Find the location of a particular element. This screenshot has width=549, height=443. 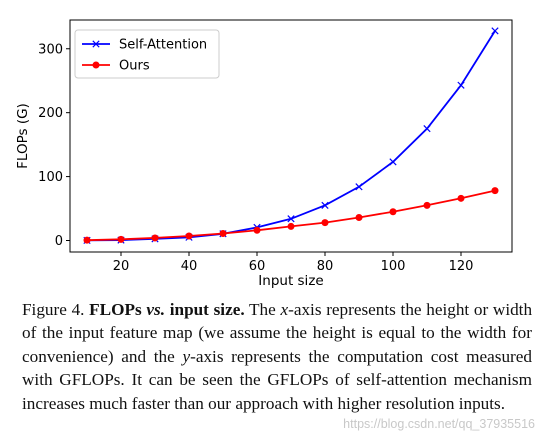

legend: Self-Attention Ours is located at coordinates (147, 54).